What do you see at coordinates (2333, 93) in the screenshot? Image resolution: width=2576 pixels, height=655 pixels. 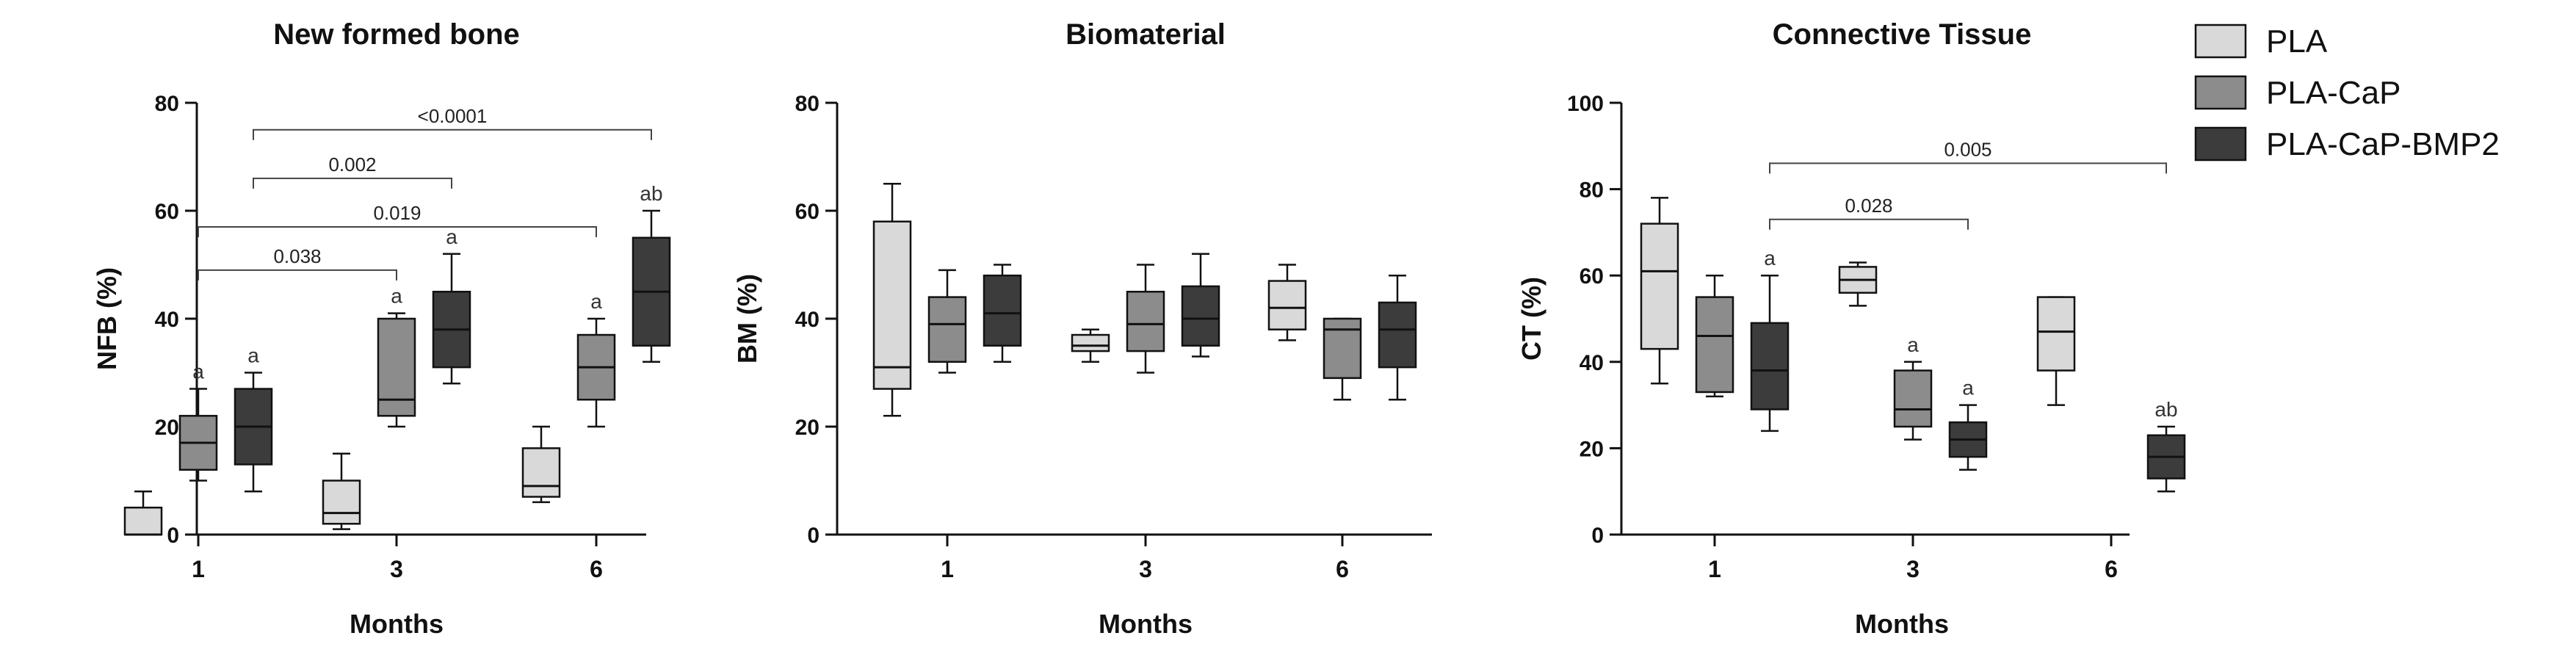 I see `legend-label: PLA-CaP` at bounding box center [2333, 93].